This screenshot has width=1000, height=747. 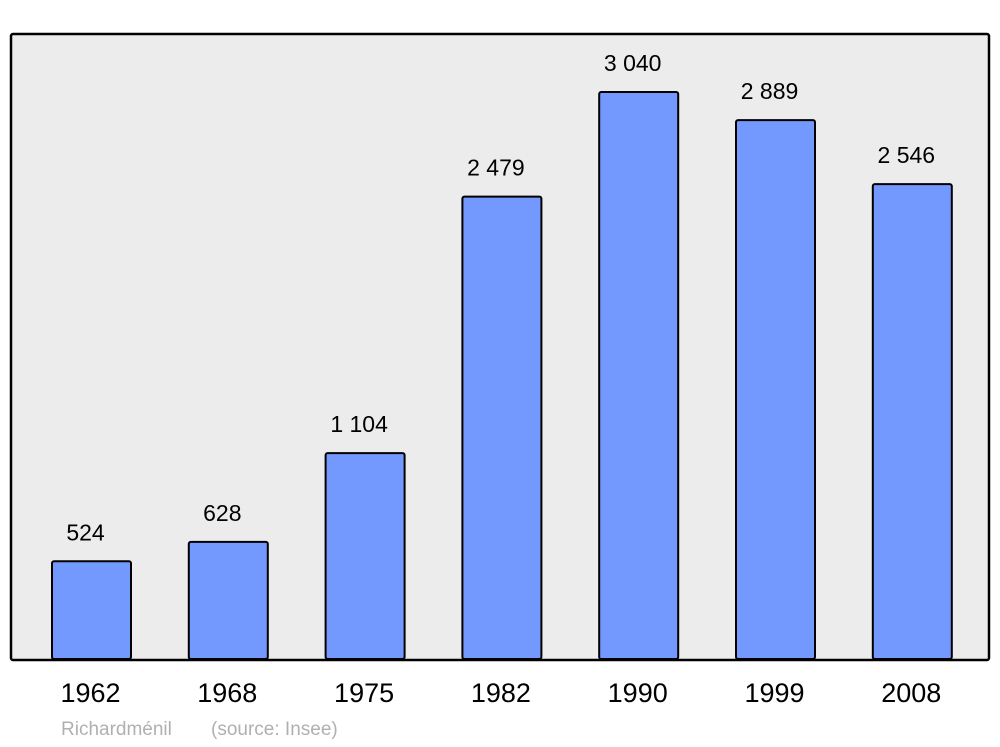 I want to click on x-tick-label: 2008, so click(x=911, y=693).